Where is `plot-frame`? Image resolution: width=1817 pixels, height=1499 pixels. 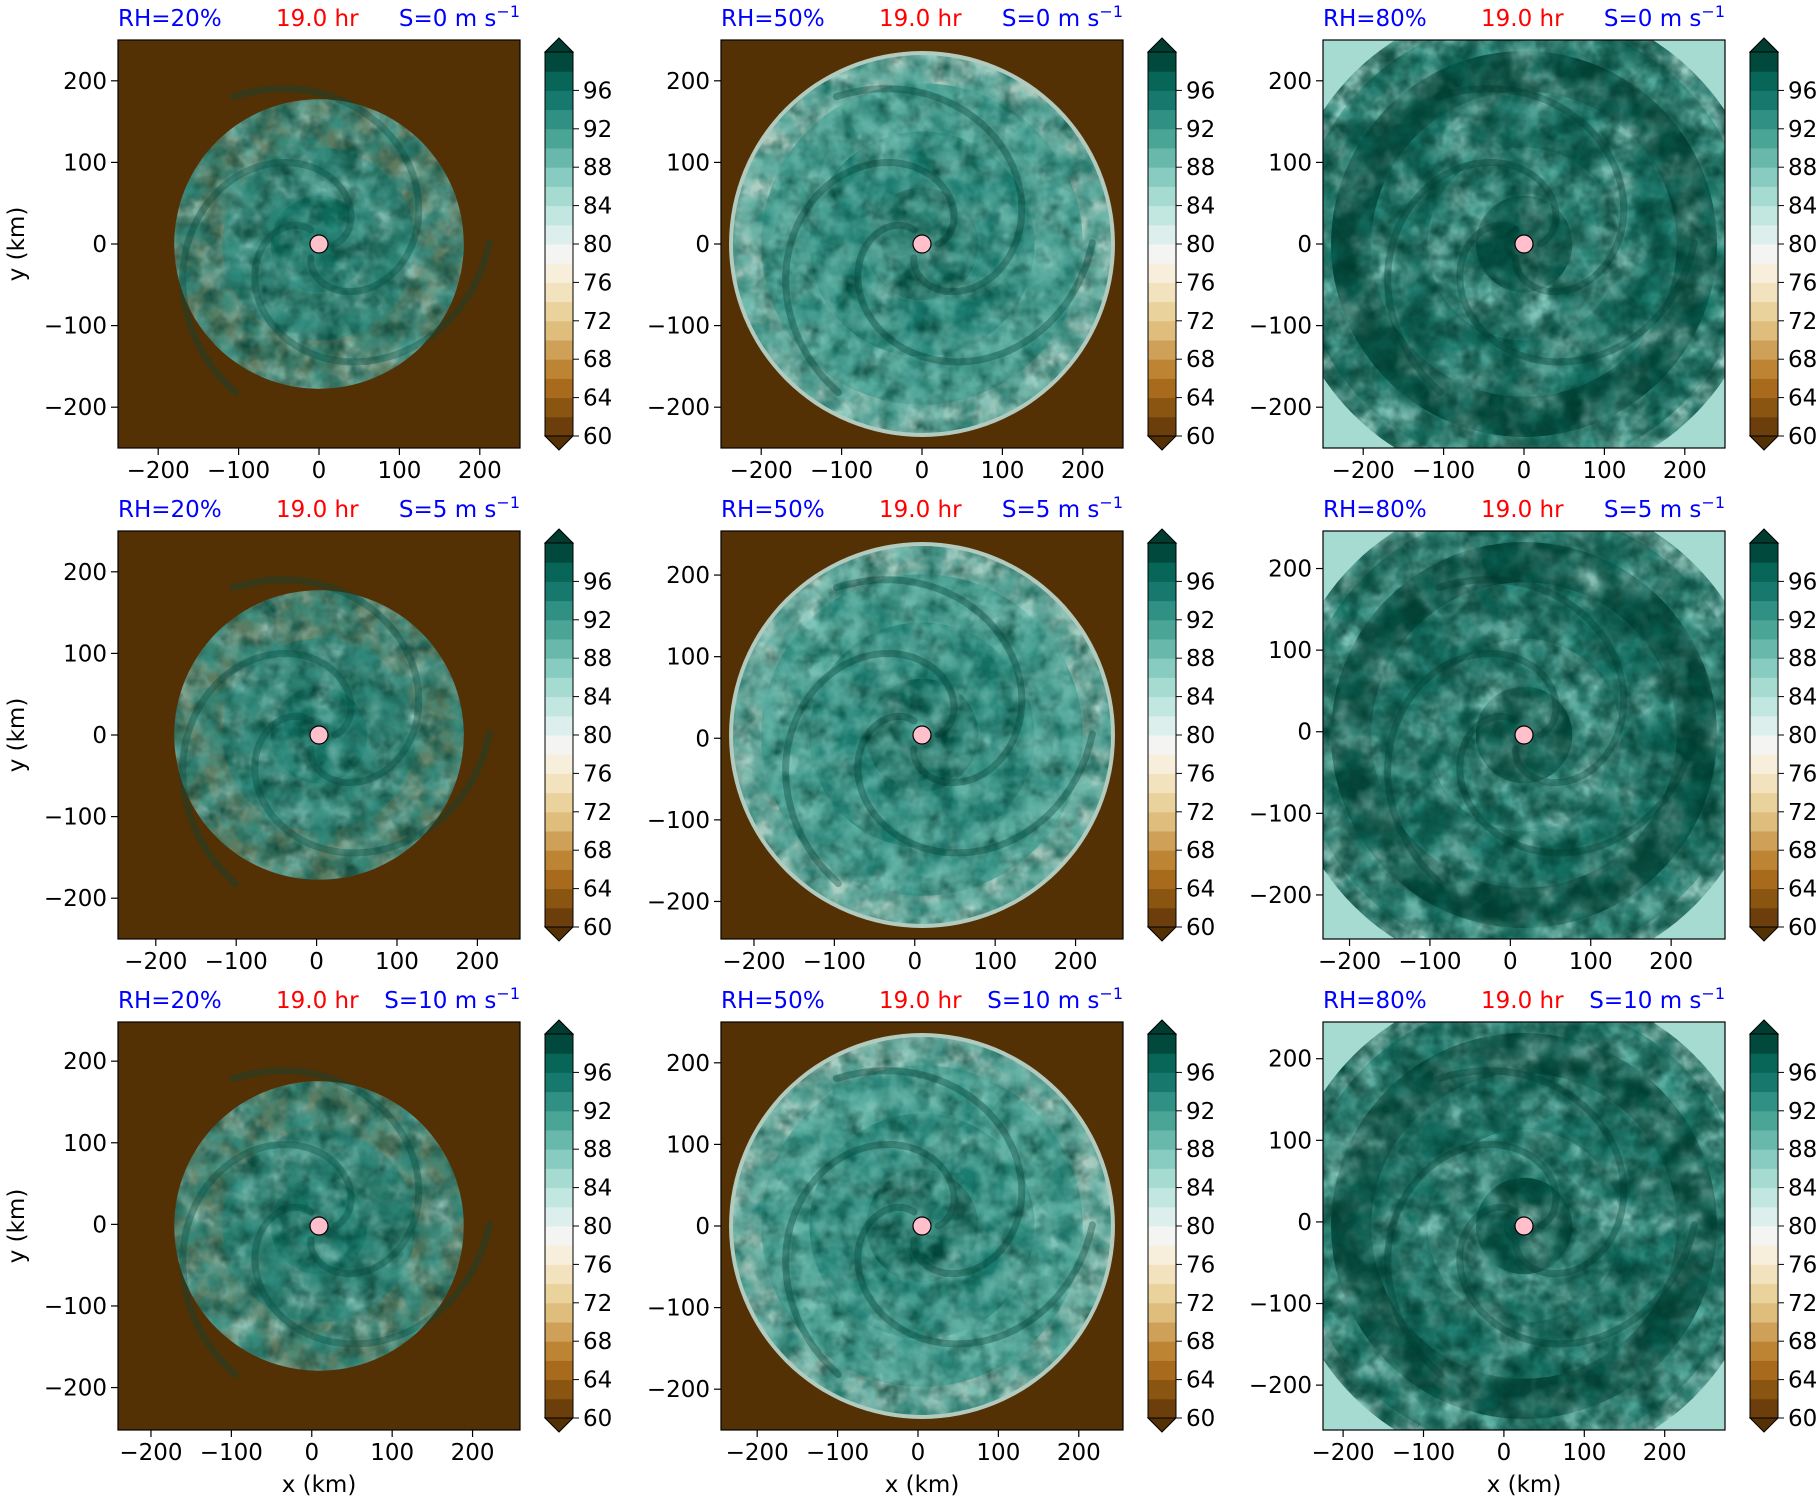 plot-frame is located at coordinates (922, 735).